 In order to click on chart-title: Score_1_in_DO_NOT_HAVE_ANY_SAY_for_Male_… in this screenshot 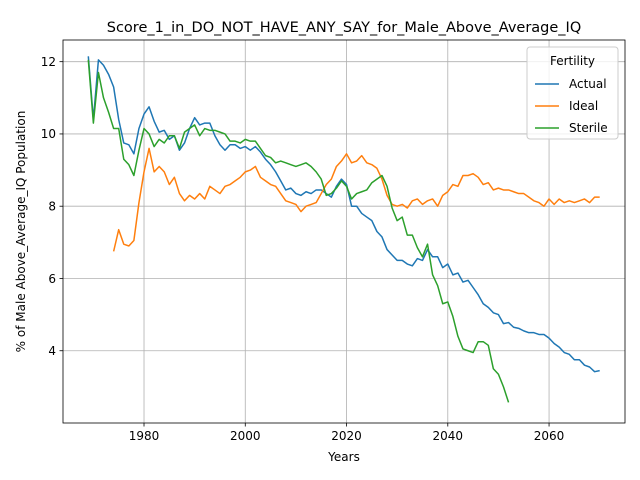, I will do `click(344, 28)`.